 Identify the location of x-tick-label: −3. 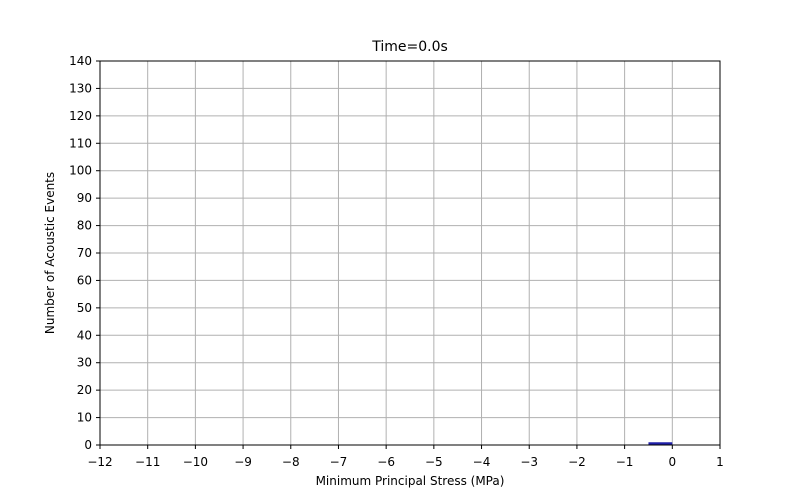
(529, 462).